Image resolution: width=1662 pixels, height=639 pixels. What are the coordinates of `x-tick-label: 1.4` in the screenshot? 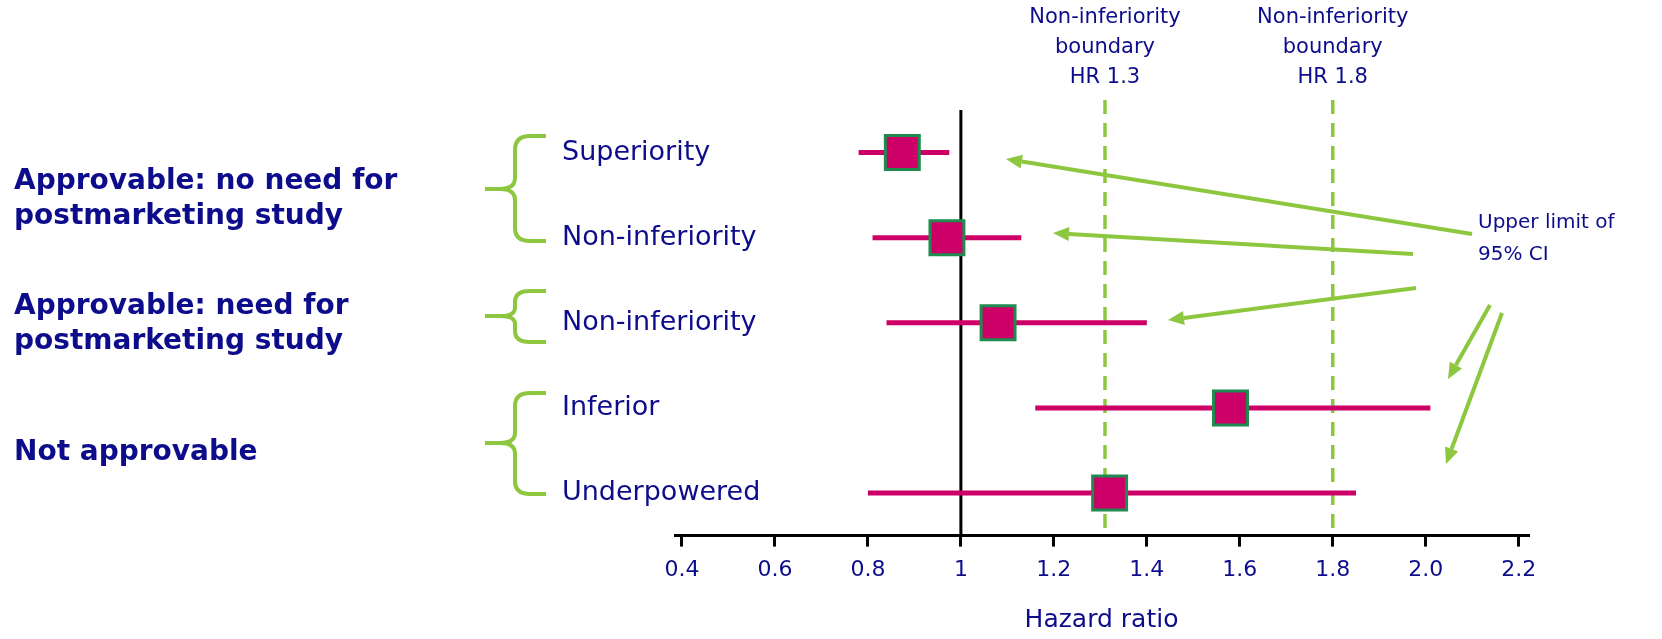 It's located at (1147, 568).